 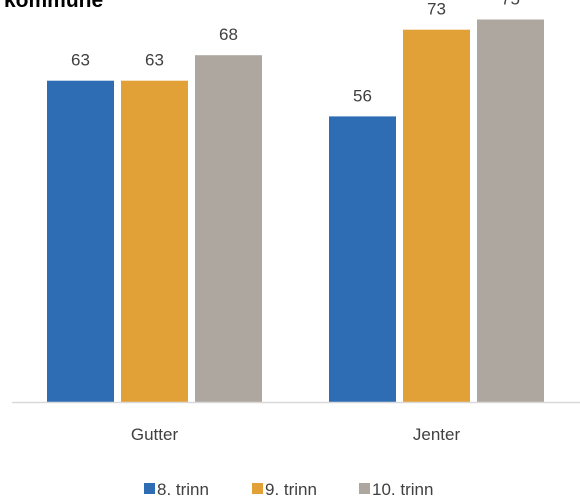 I want to click on chart-title: kommune, so click(x=54, y=6).